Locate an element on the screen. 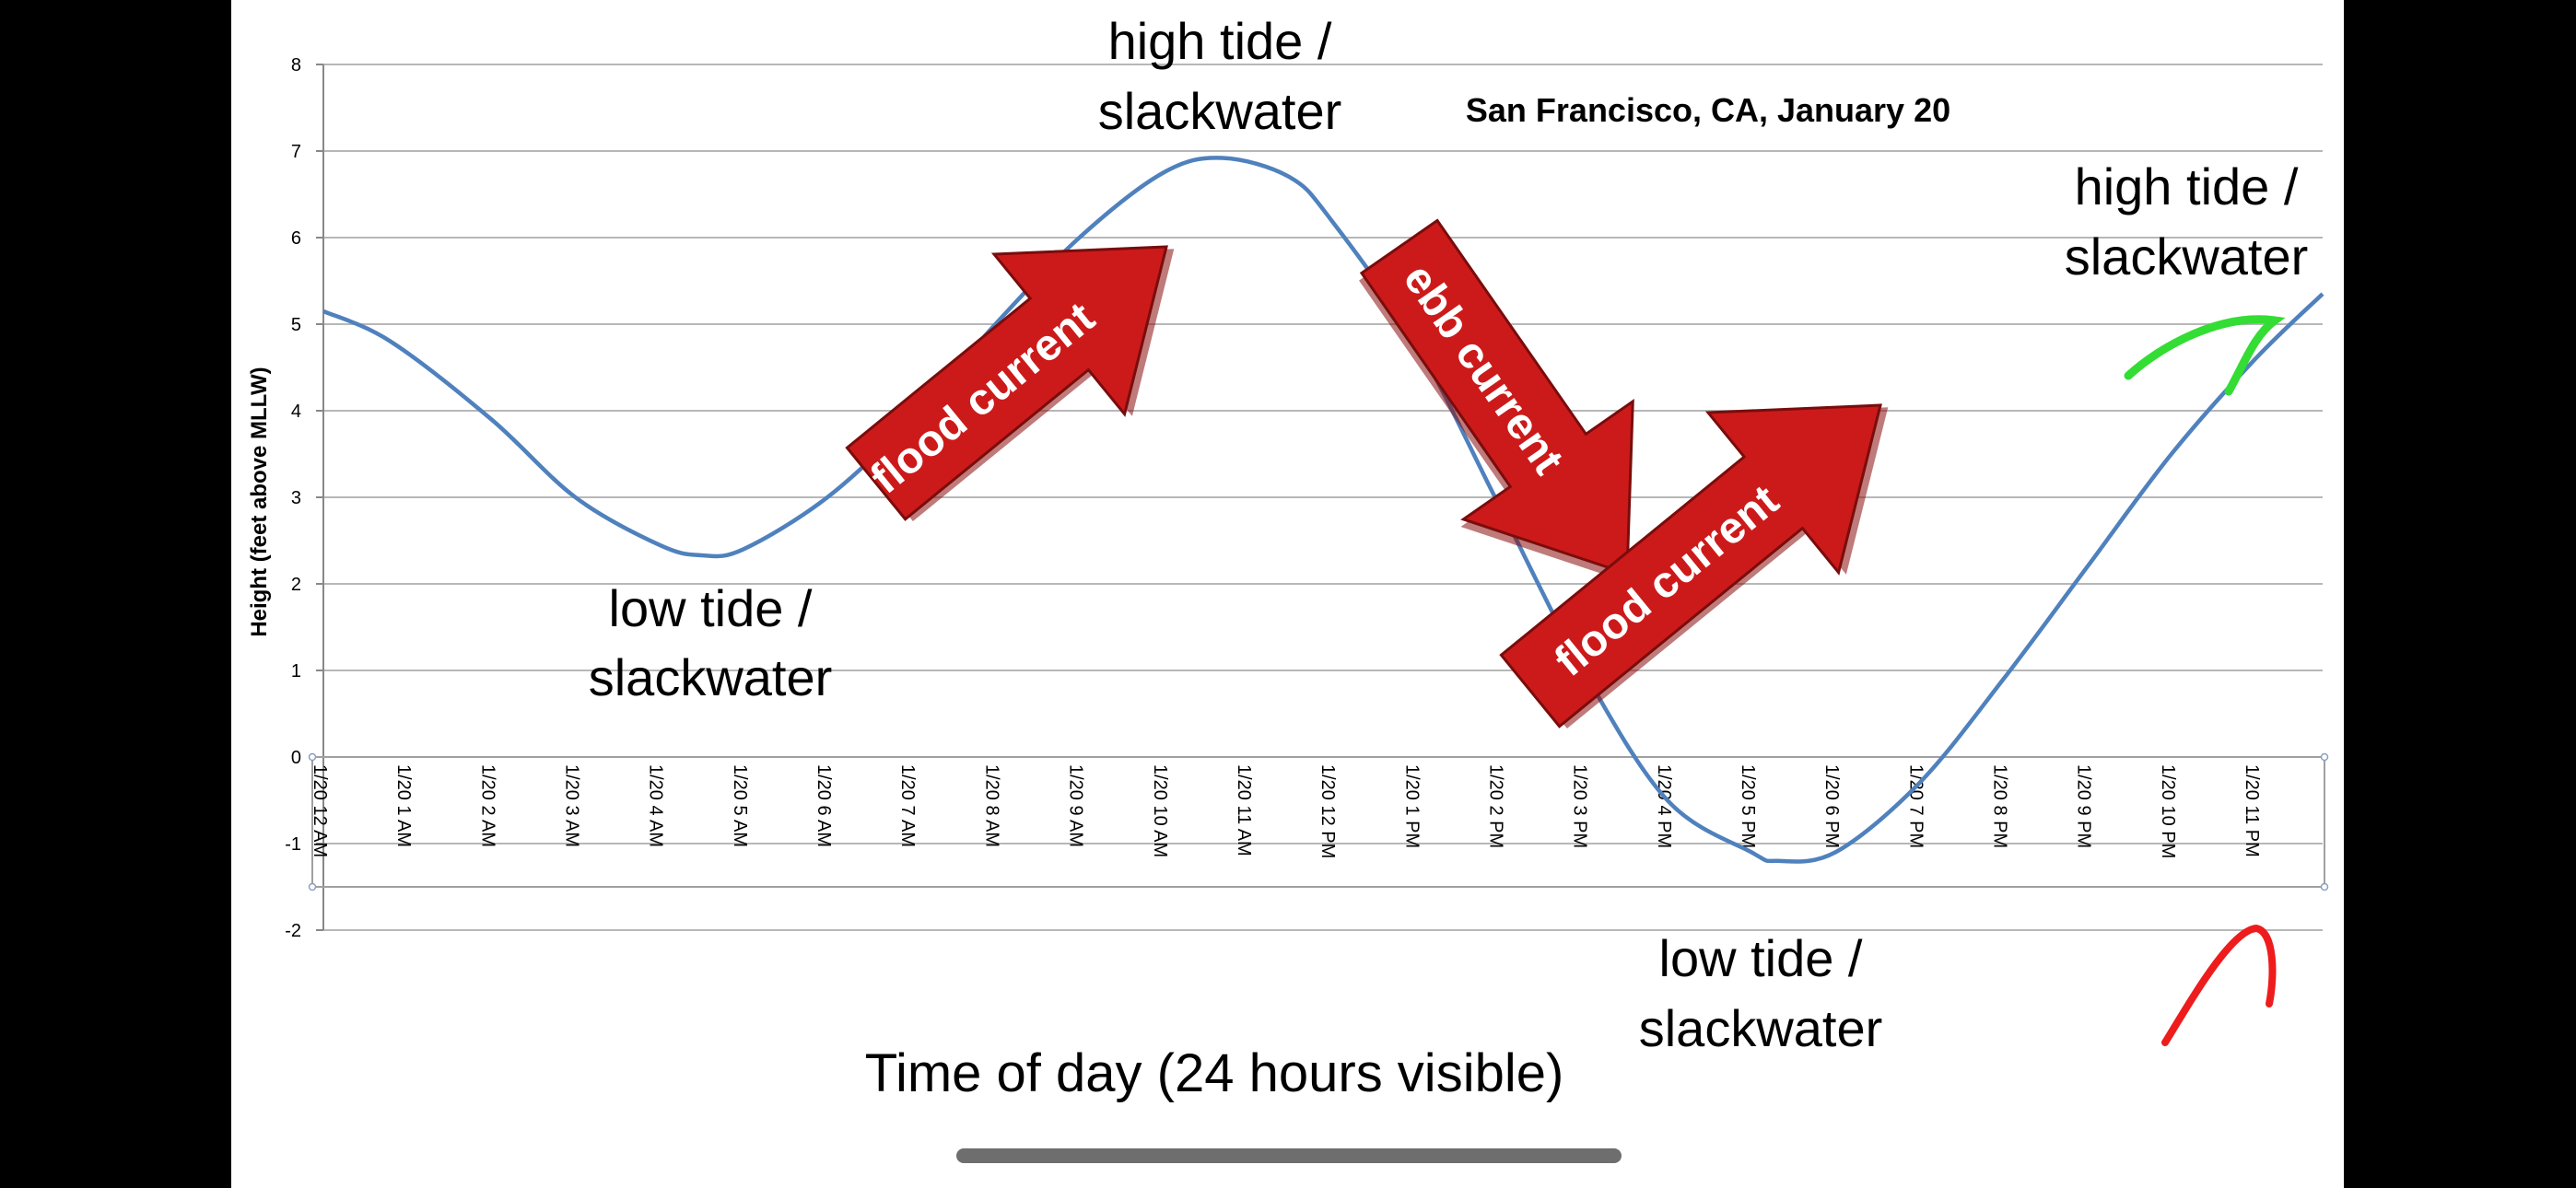 This screenshot has width=2576, height=1188. x-tick-label: 1/20 5 AM is located at coordinates (740, 805).